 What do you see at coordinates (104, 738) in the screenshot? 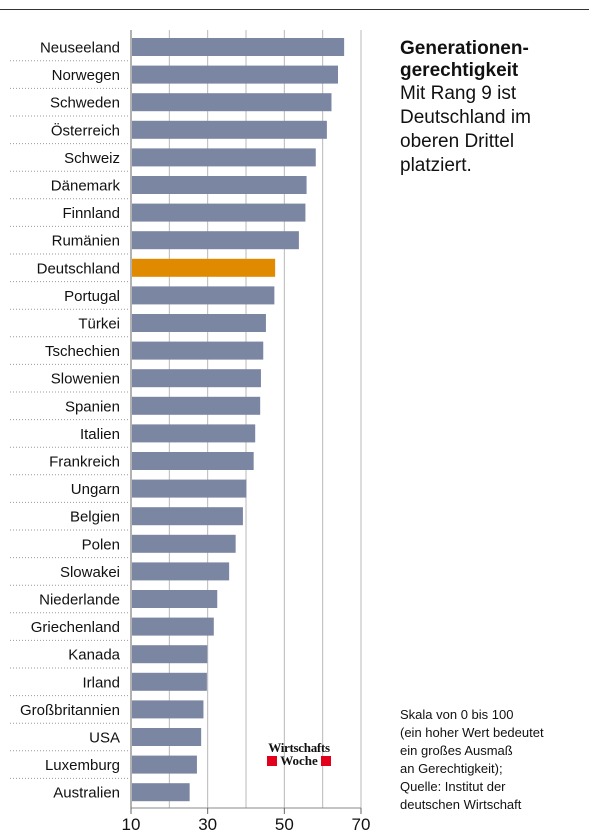
I see `category-label: USA` at bounding box center [104, 738].